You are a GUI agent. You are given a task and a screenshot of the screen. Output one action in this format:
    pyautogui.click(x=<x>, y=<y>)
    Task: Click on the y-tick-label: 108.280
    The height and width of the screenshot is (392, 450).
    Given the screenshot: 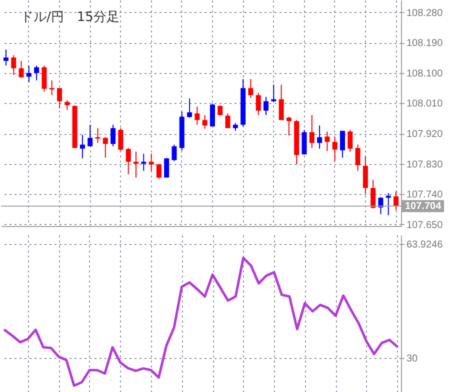 What is the action you would take?
    pyautogui.click(x=425, y=13)
    